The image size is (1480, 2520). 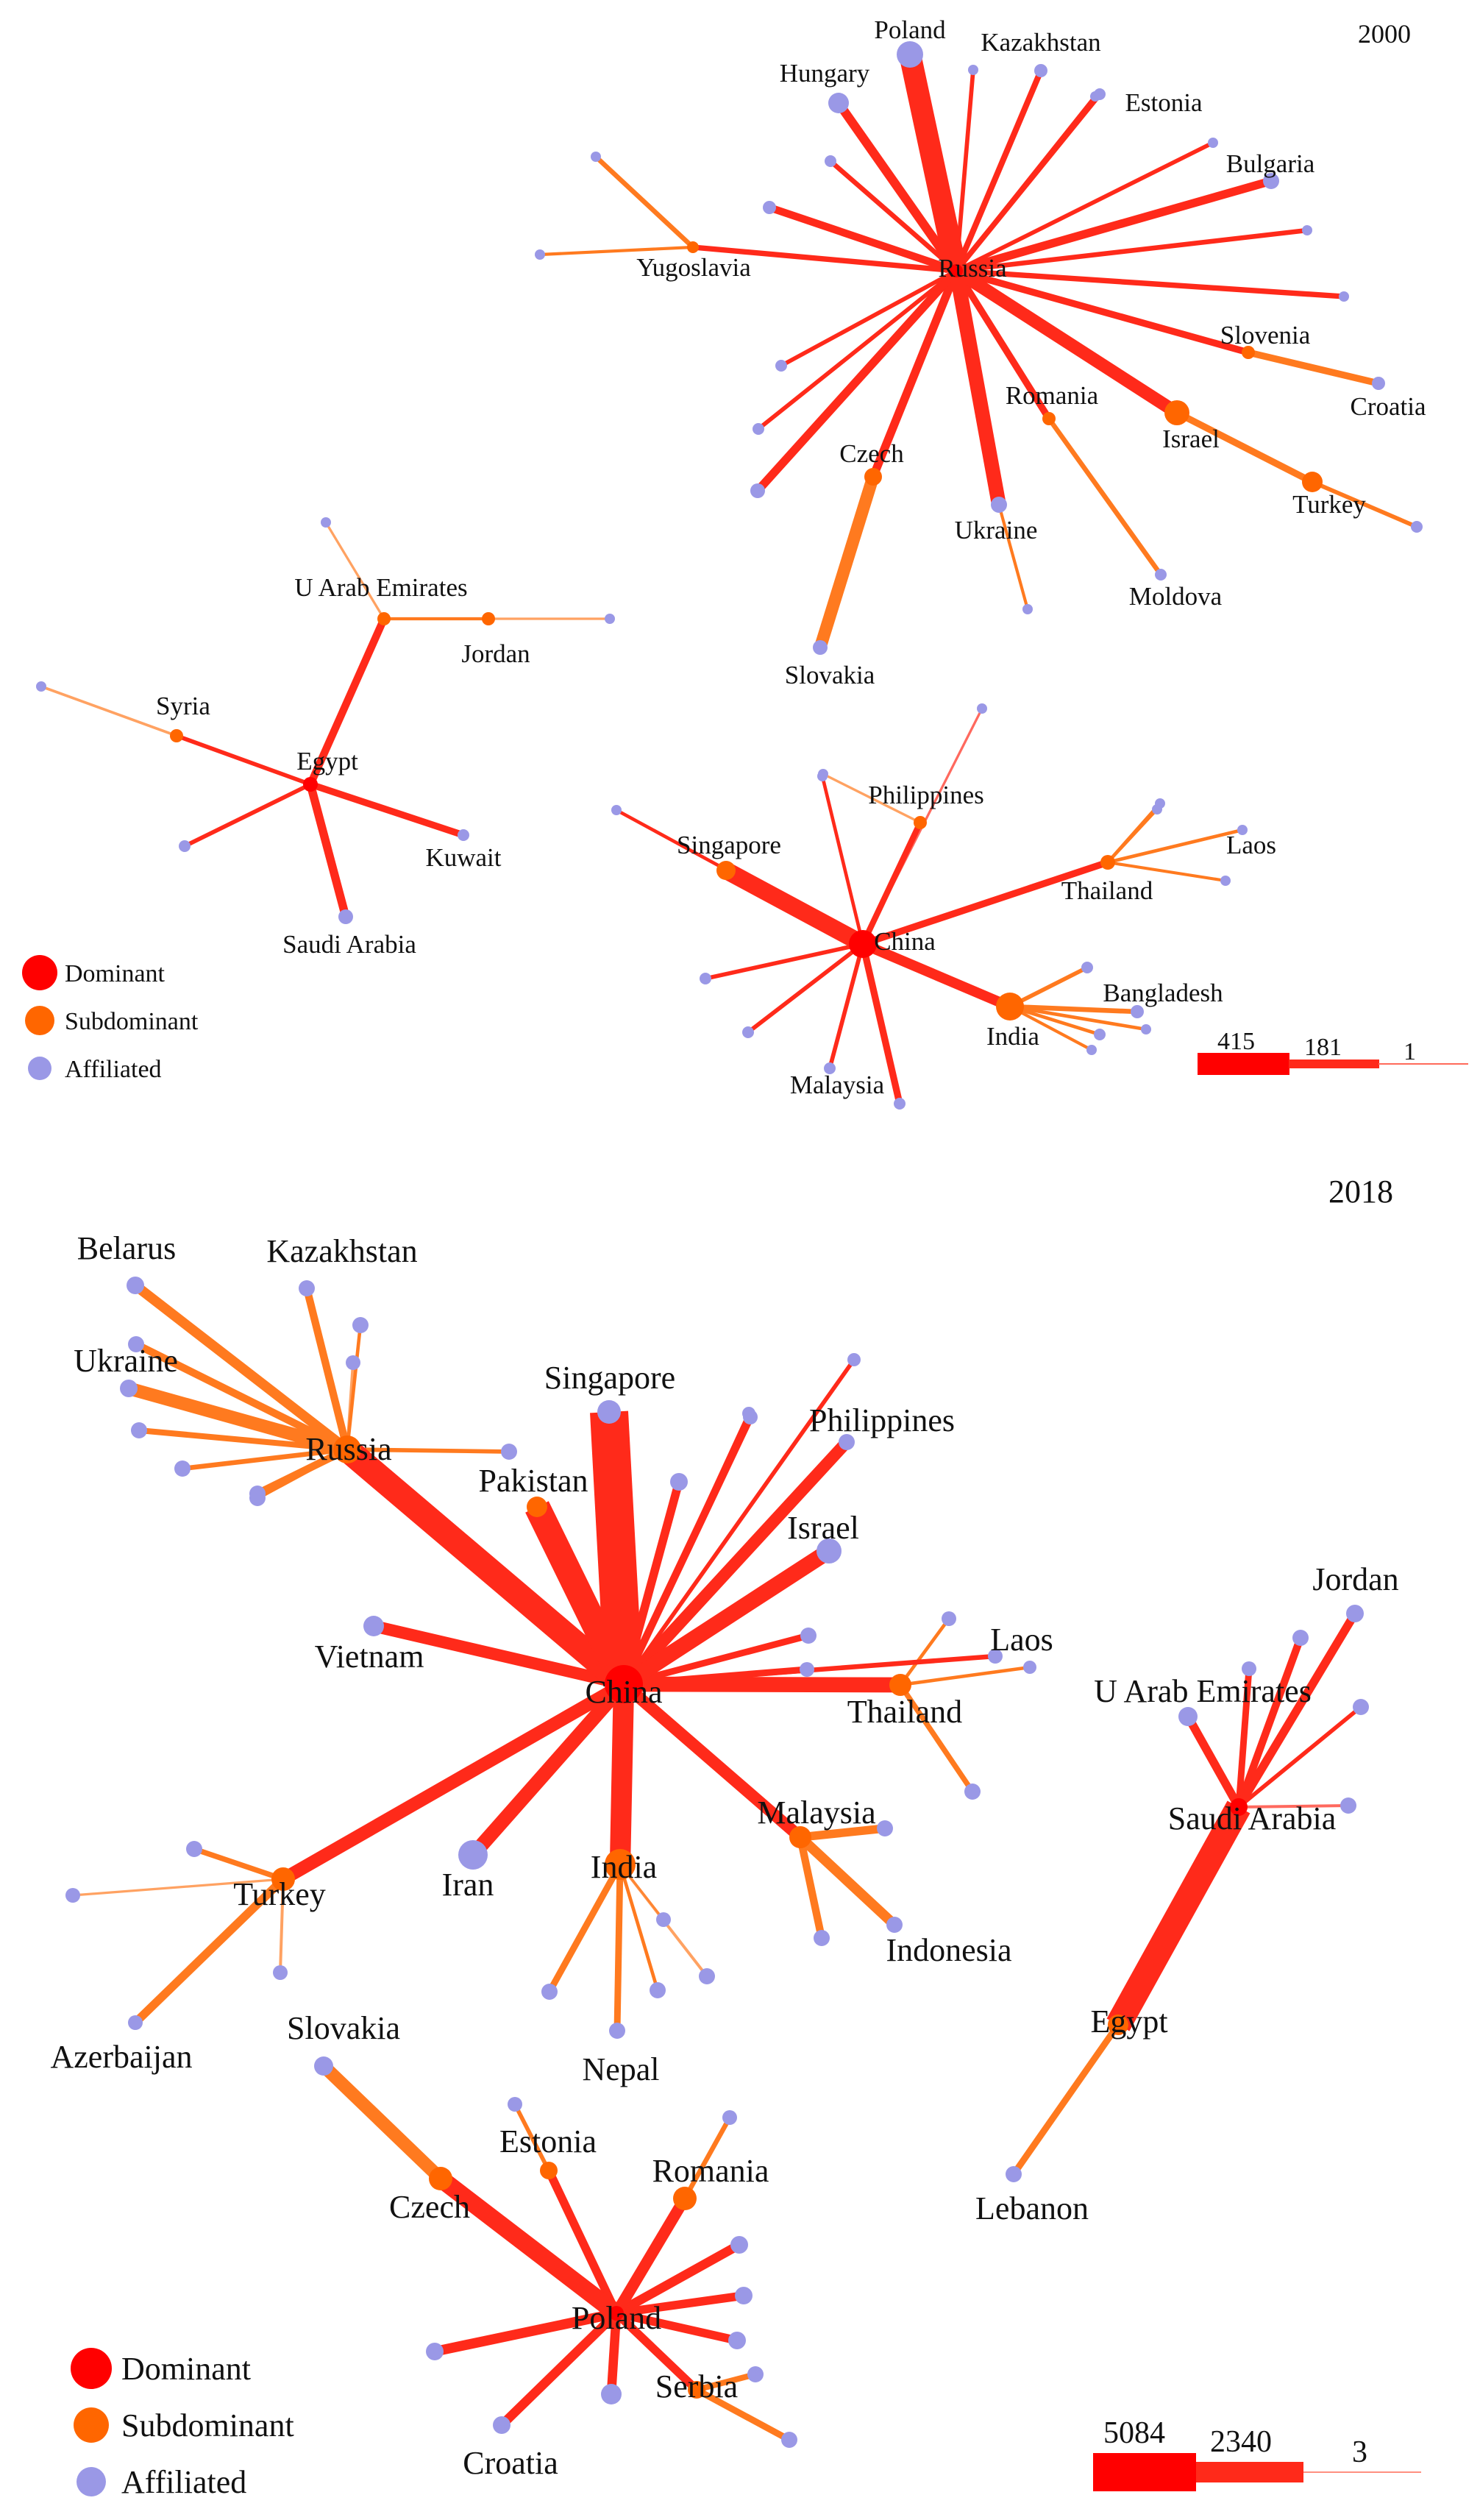 I want to click on node-unlabeled-a2-2000, so click(x=769, y=207).